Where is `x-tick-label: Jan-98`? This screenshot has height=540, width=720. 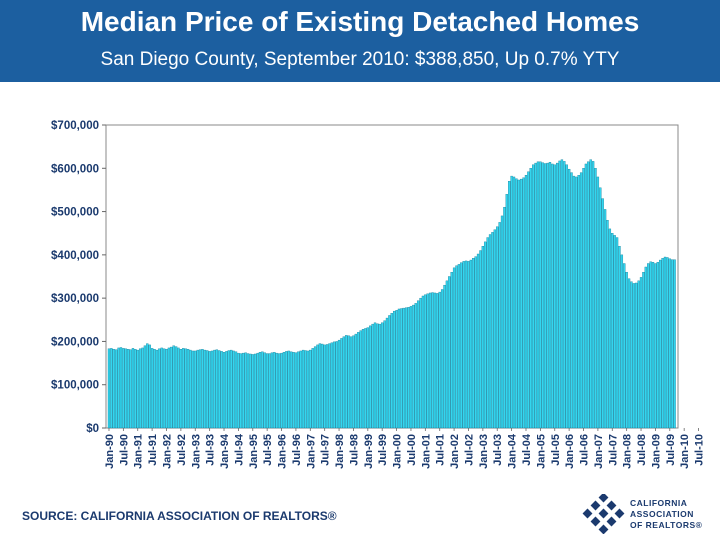 x-tick-label: Jan-98 is located at coordinates (340, 451).